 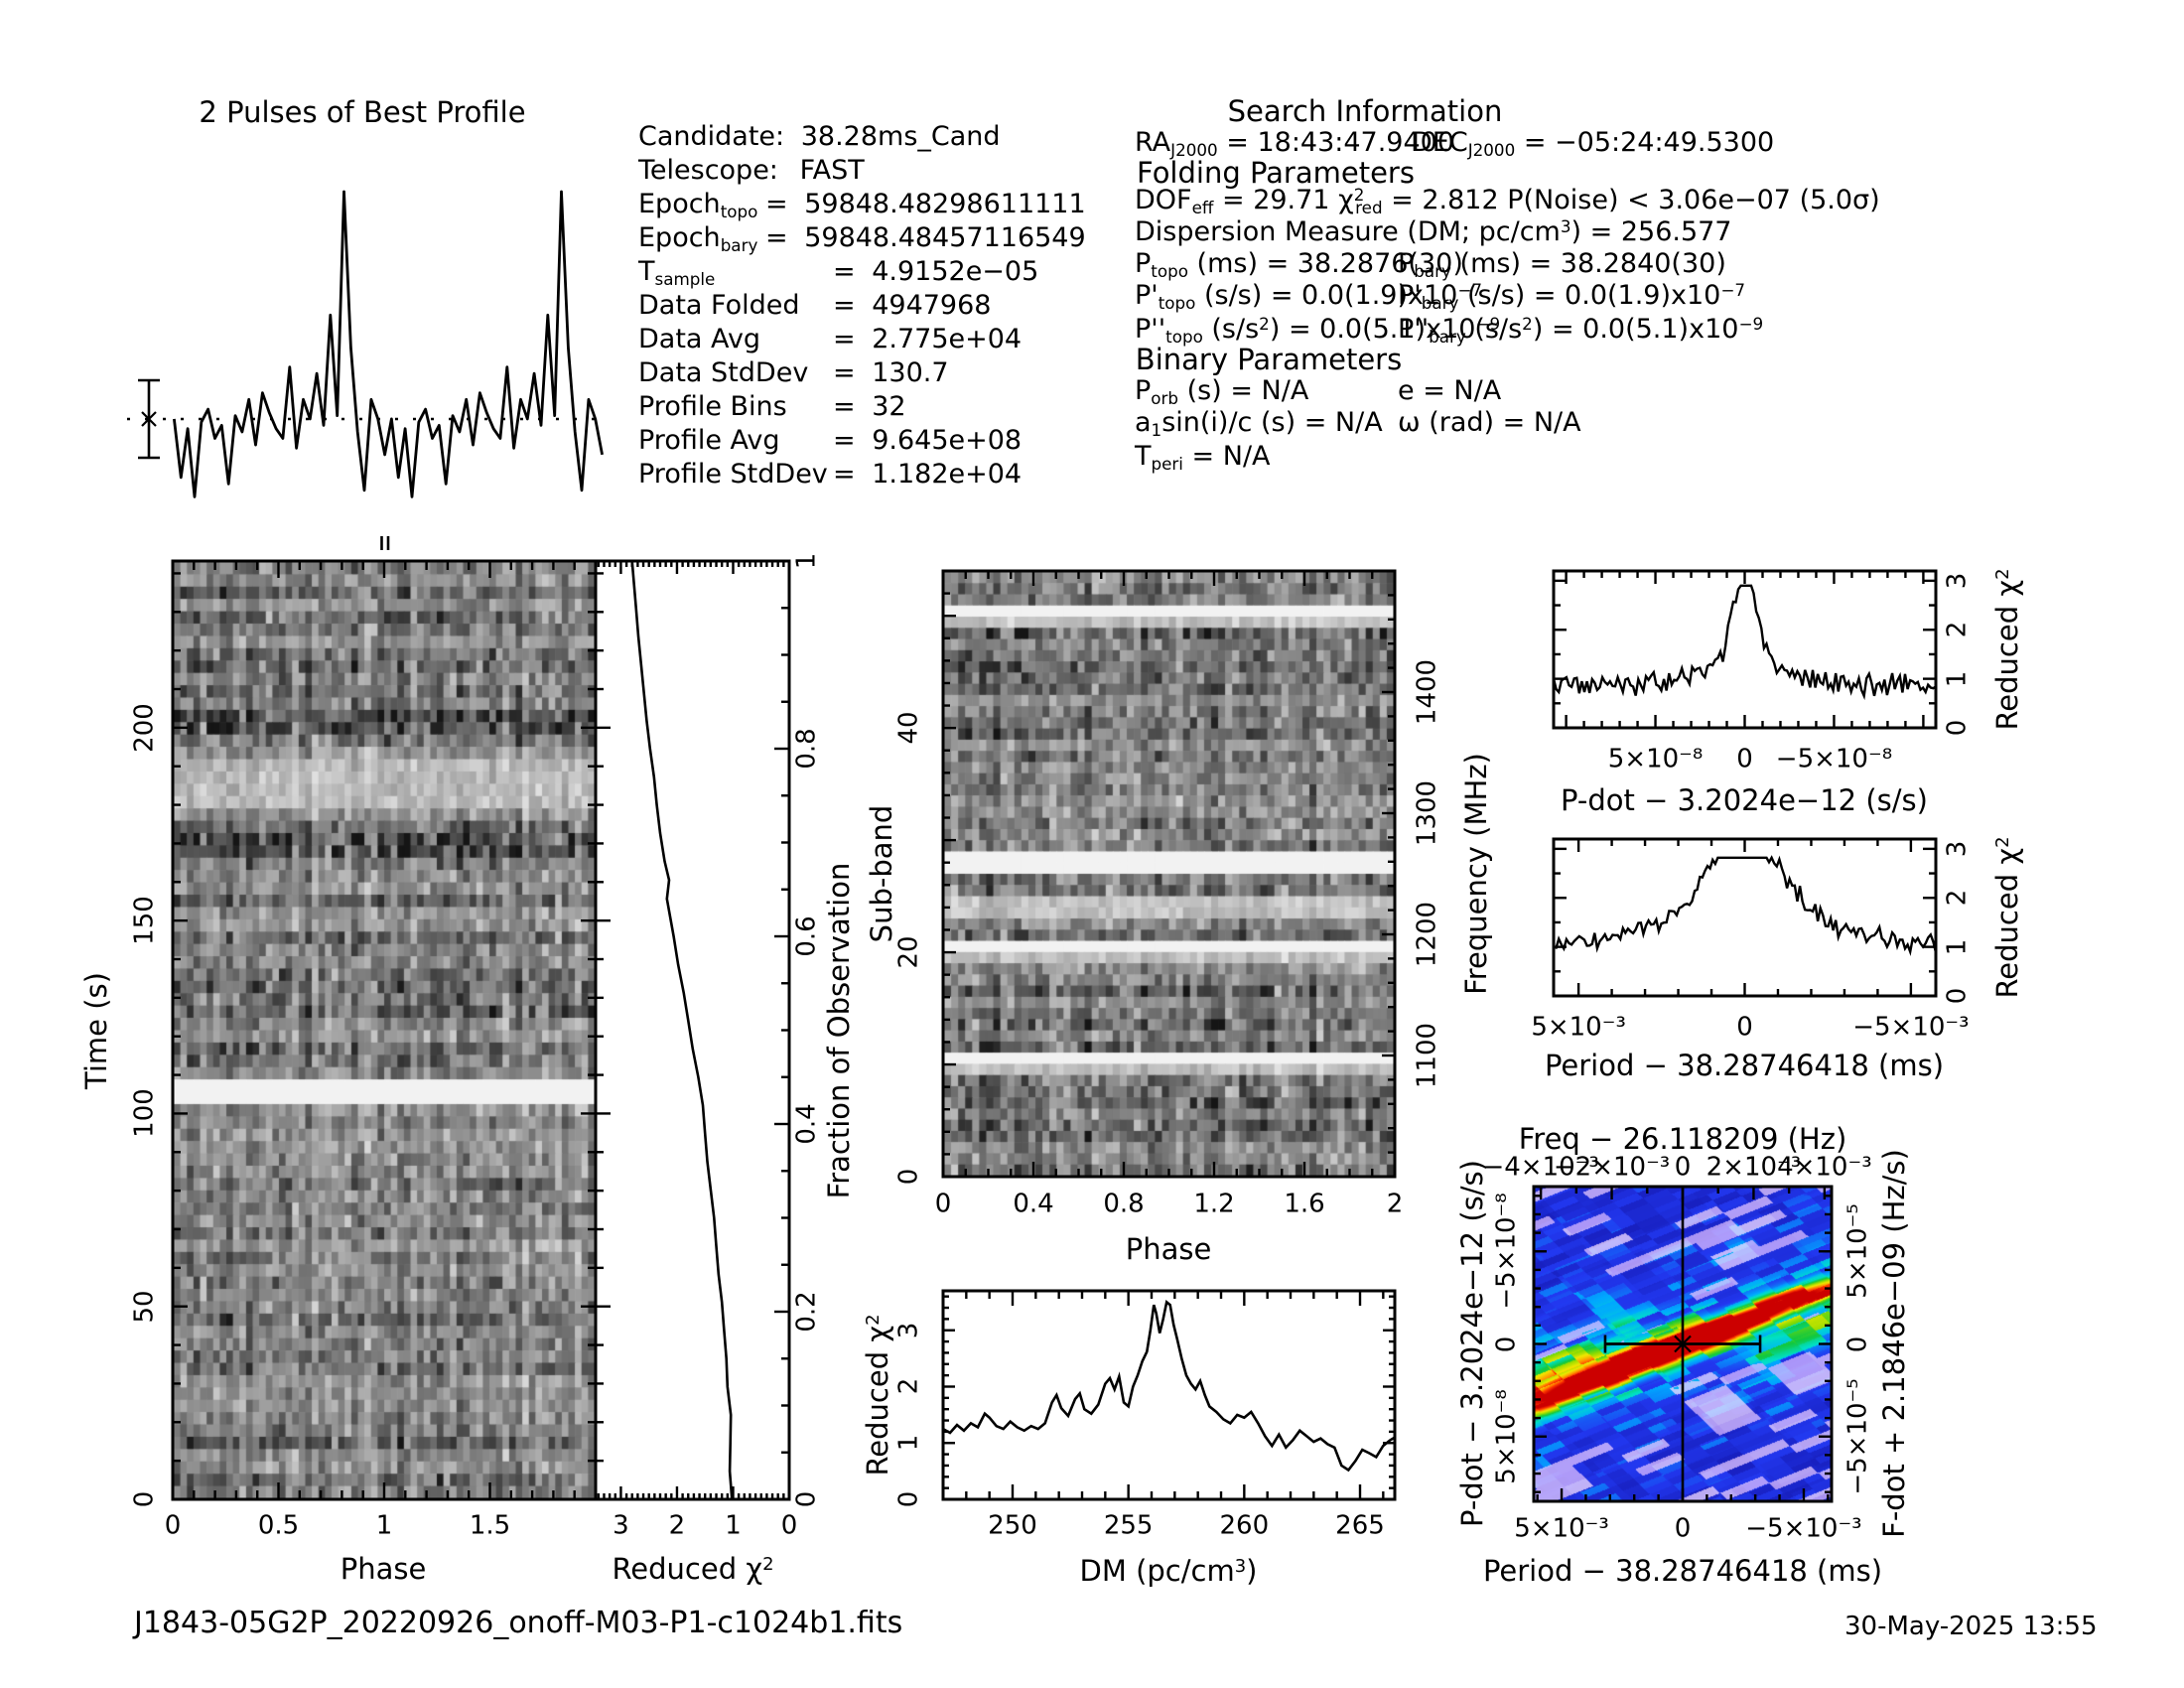 What do you see at coordinates (908, 1177) in the screenshot?
I see `subband-tick-label: 0` at bounding box center [908, 1177].